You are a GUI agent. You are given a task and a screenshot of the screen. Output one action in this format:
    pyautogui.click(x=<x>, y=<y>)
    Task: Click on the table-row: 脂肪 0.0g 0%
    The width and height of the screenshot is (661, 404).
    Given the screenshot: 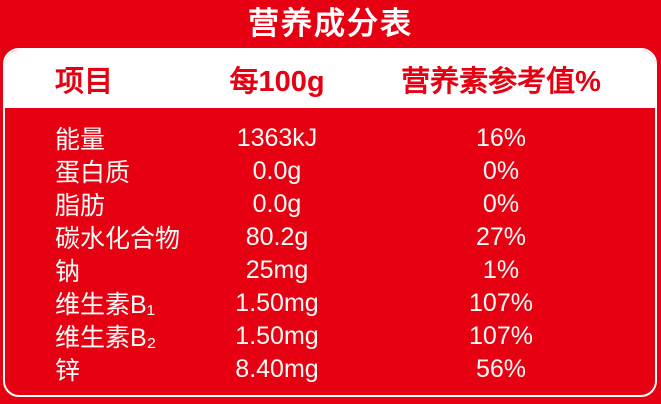 What is the action you would take?
    pyautogui.click(x=330, y=203)
    